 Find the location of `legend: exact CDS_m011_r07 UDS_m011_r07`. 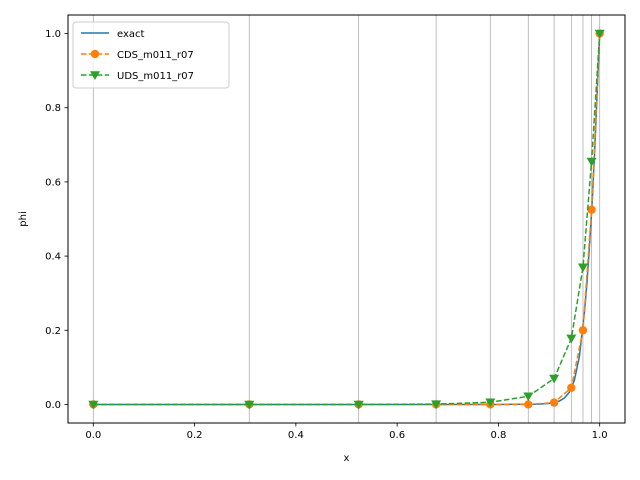

legend: exact CDS_m011_r07 UDS_m011_r07 is located at coordinates (151, 55).